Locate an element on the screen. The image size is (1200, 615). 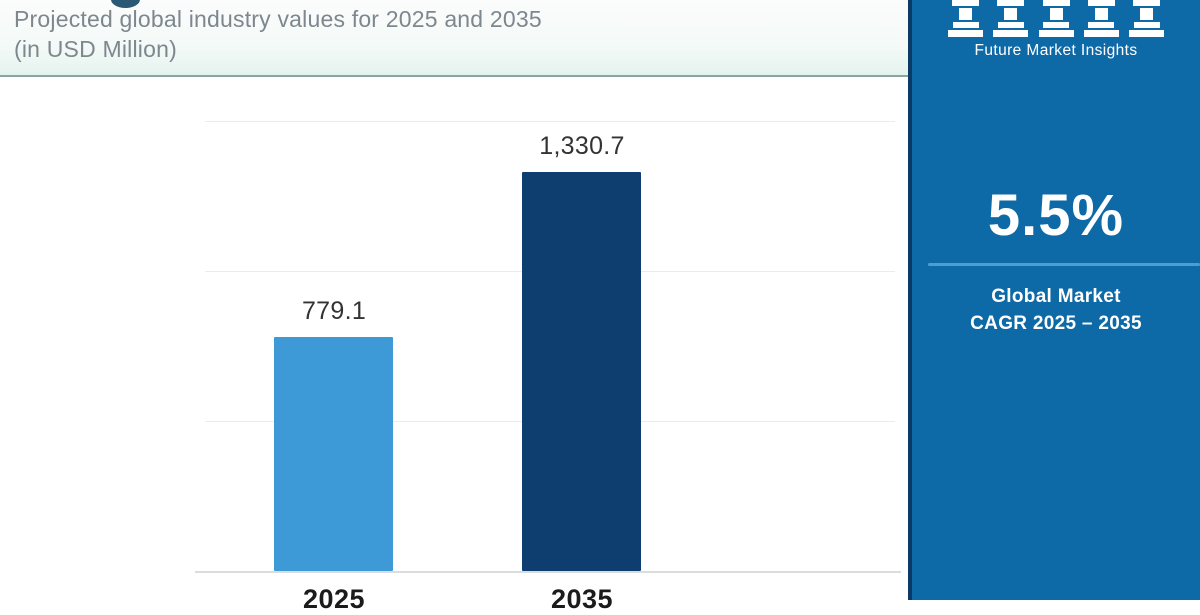
bar-value-label: 1,330.7 is located at coordinates (582, 146).